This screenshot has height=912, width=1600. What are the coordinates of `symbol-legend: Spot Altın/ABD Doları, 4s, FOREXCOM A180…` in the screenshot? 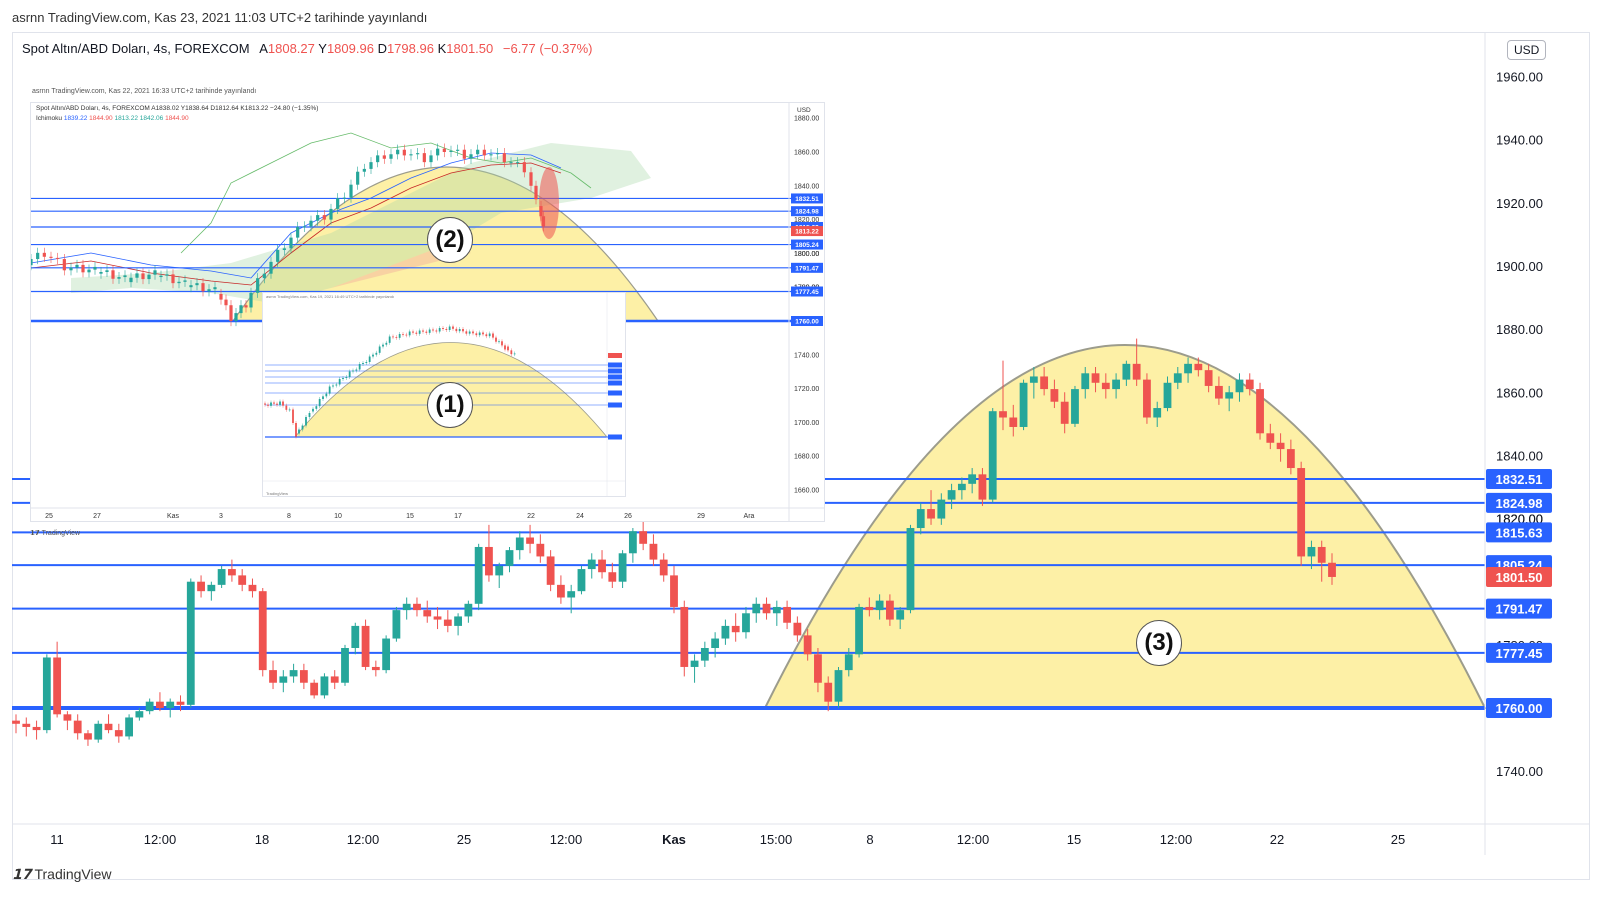 It's located at (307, 48).